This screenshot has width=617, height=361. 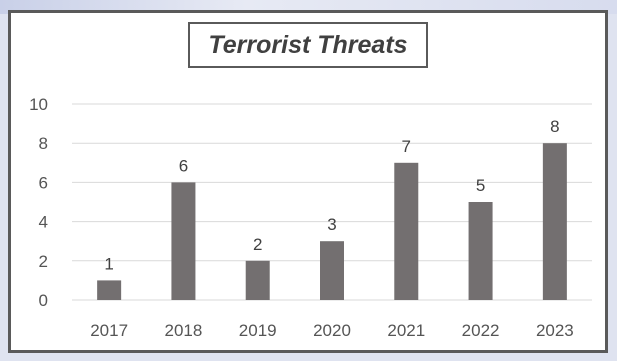 I want to click on data-label: 6, so click(x=183, y=165).